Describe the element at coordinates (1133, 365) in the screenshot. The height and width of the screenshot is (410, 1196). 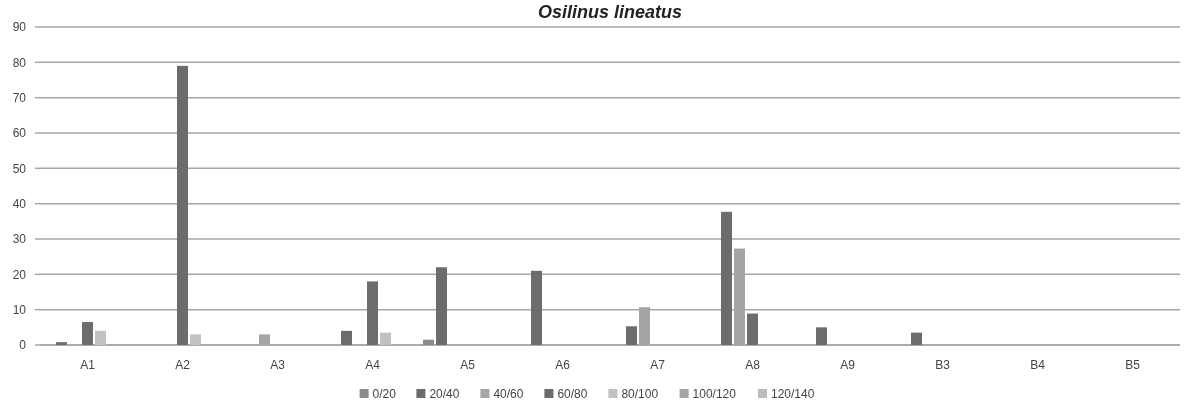
I see `x-tick-label: B5` at that location.